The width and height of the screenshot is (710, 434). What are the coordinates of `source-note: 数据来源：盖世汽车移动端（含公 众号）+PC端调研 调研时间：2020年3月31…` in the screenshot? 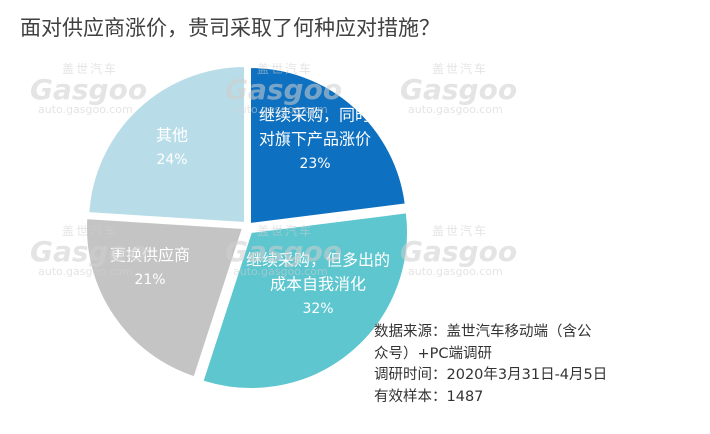 It's located at (524, 365).